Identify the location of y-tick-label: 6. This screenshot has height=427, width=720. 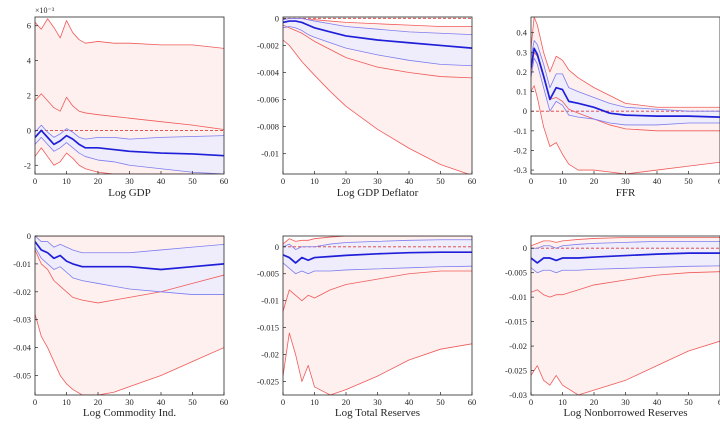
(29, 26).